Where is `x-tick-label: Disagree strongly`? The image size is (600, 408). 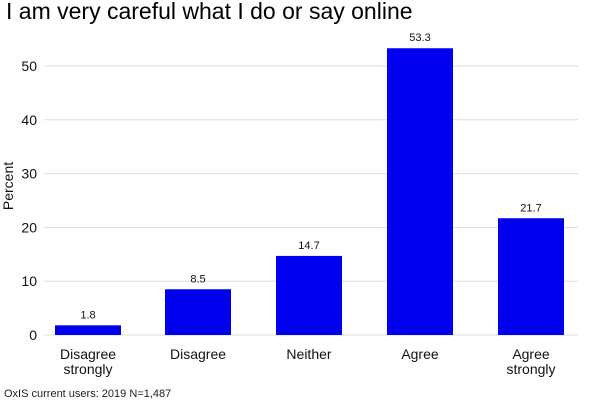 x-tick-label: Disagree strongly is located at coordinates (88, 361).